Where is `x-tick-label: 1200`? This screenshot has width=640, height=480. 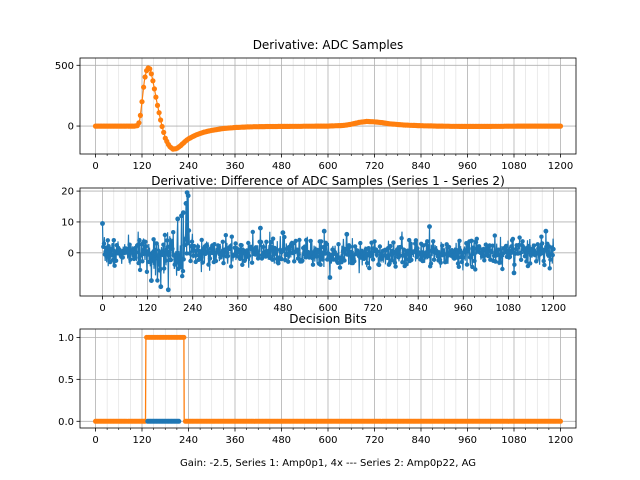 x-tick-label: 1200 is located at coordinates (560, 440).